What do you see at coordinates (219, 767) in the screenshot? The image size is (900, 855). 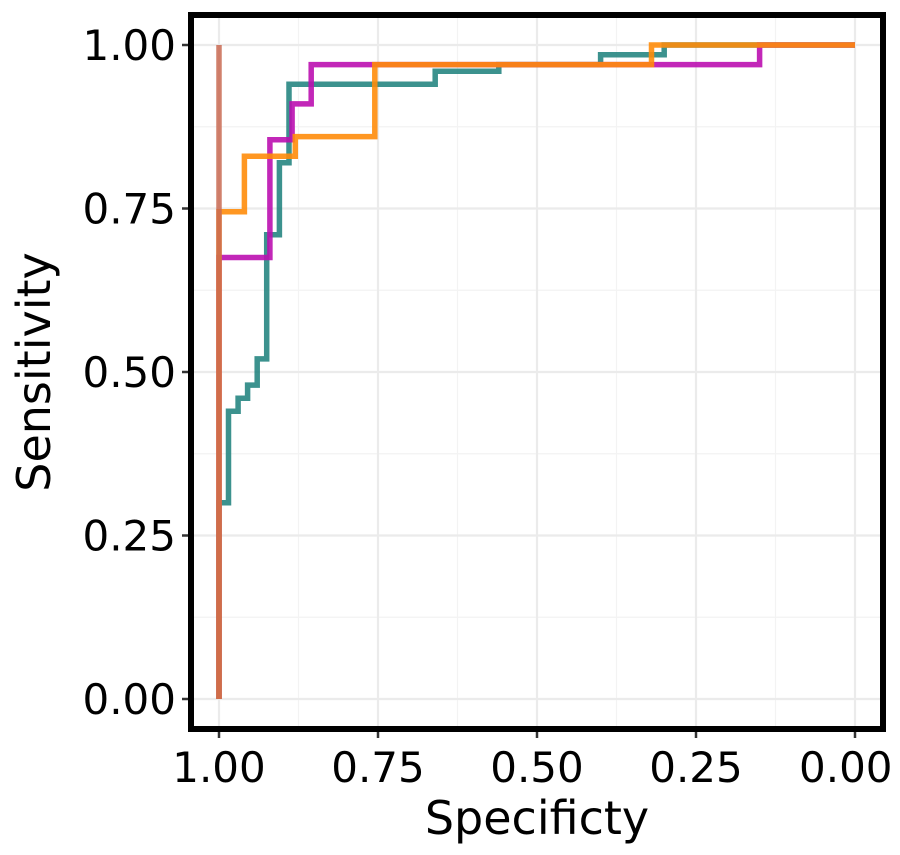 I see `x-tick-label-0: 1.00` at bounding box center [219, 767].